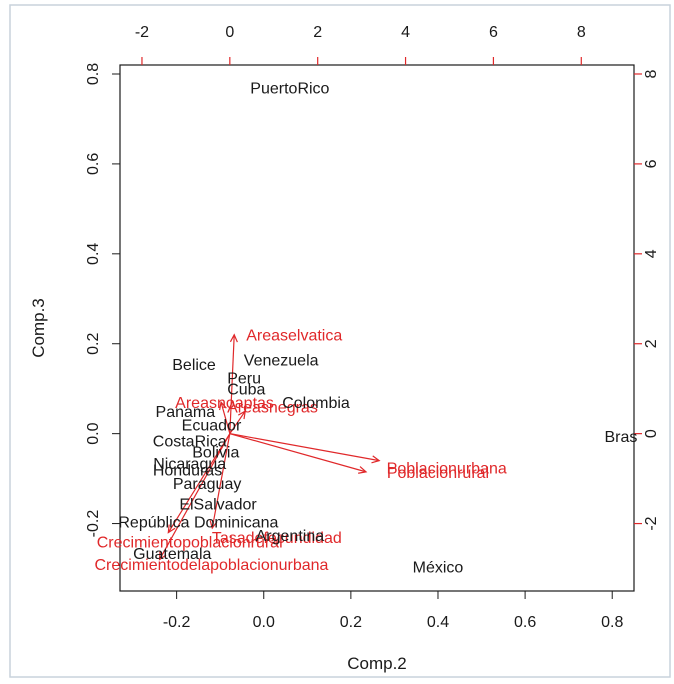 This screenshot has width=674, height=684. I want to click on loading-label: Tasadefecundidad, so click(277, 538).